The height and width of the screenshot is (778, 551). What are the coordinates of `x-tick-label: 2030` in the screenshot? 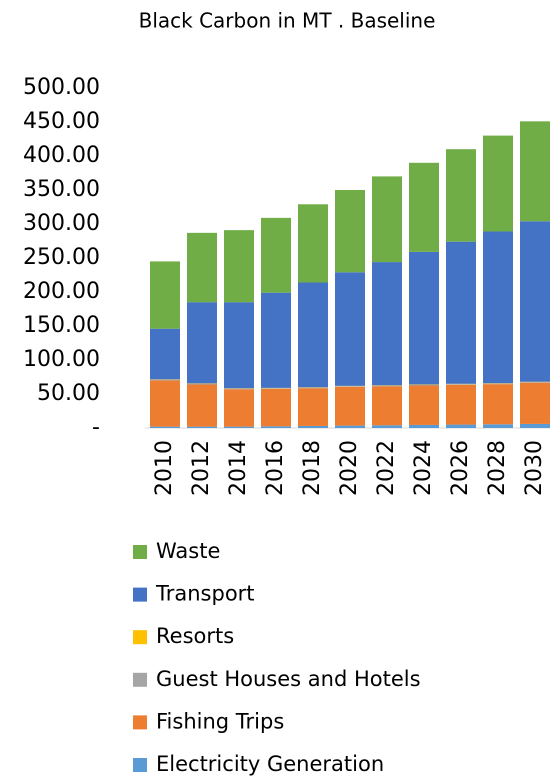 It's located at (534, 468).